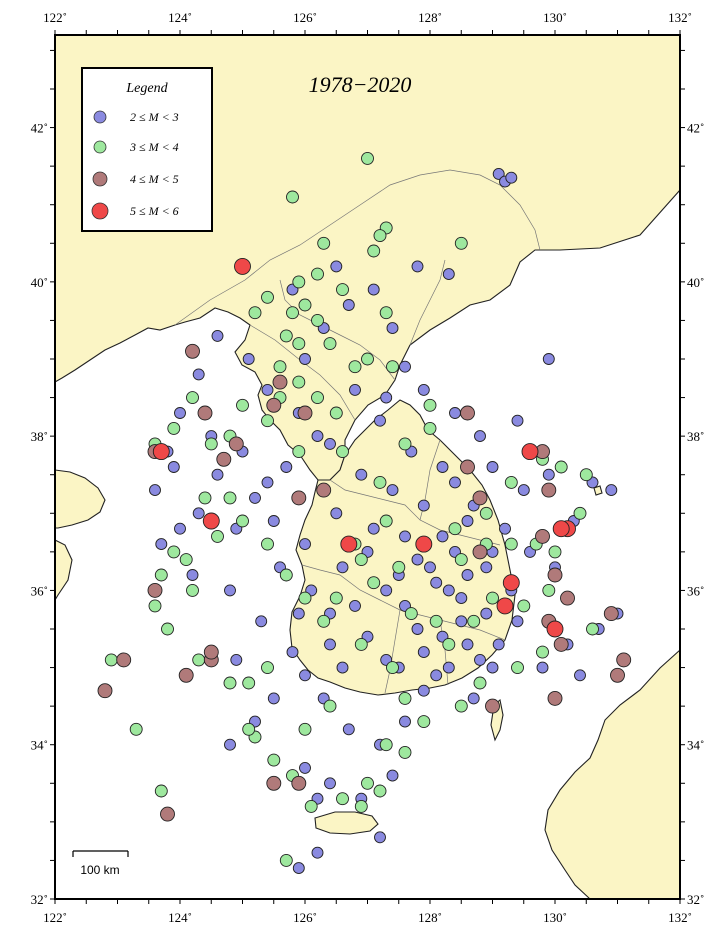 The height and width of the screenshot is (939, 728). Describe the element at coordinates (154, 117) in the screenshot. I see `legend-label-1: 2 ≤ M < 3` at that location.